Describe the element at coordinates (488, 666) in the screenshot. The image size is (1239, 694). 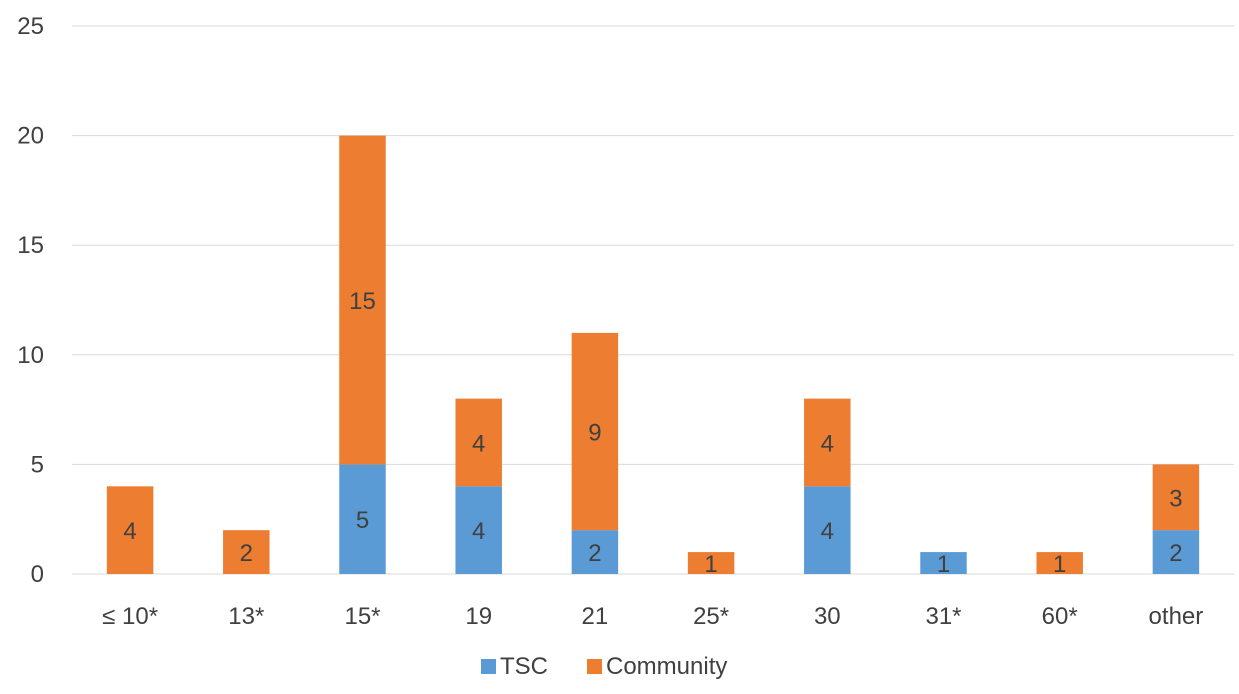
I see `legend-swatch-tsc` at that location.